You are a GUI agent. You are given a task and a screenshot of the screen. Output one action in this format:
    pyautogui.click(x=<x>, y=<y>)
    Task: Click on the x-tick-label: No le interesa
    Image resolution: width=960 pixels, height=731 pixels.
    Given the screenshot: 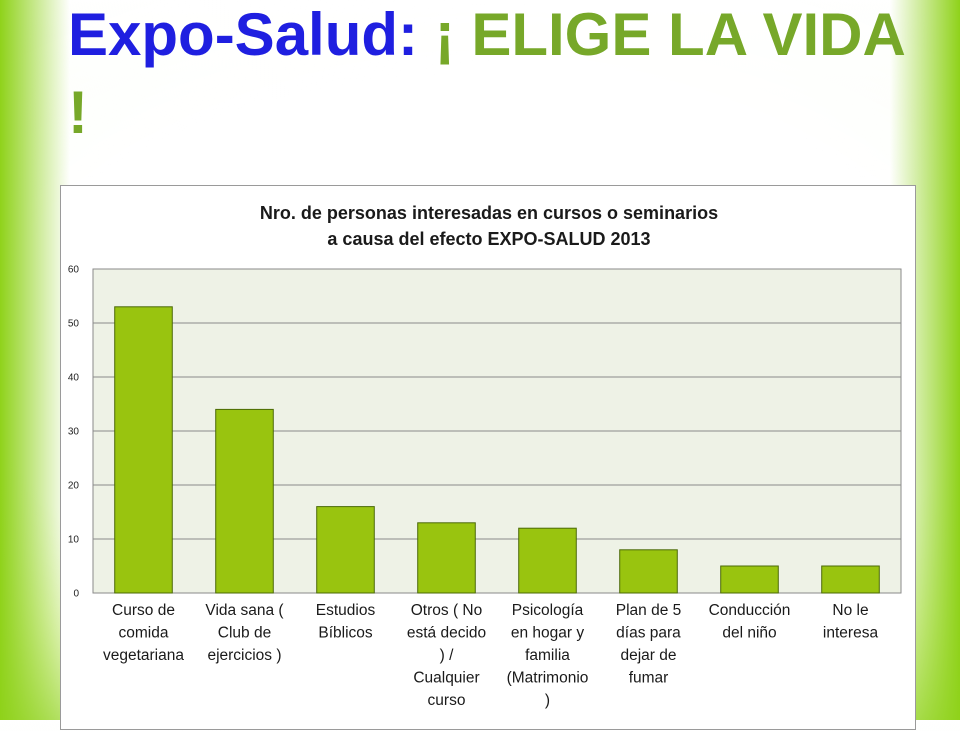 What is the action you would take?
    pyautogui.click(x=851, y=622)
    